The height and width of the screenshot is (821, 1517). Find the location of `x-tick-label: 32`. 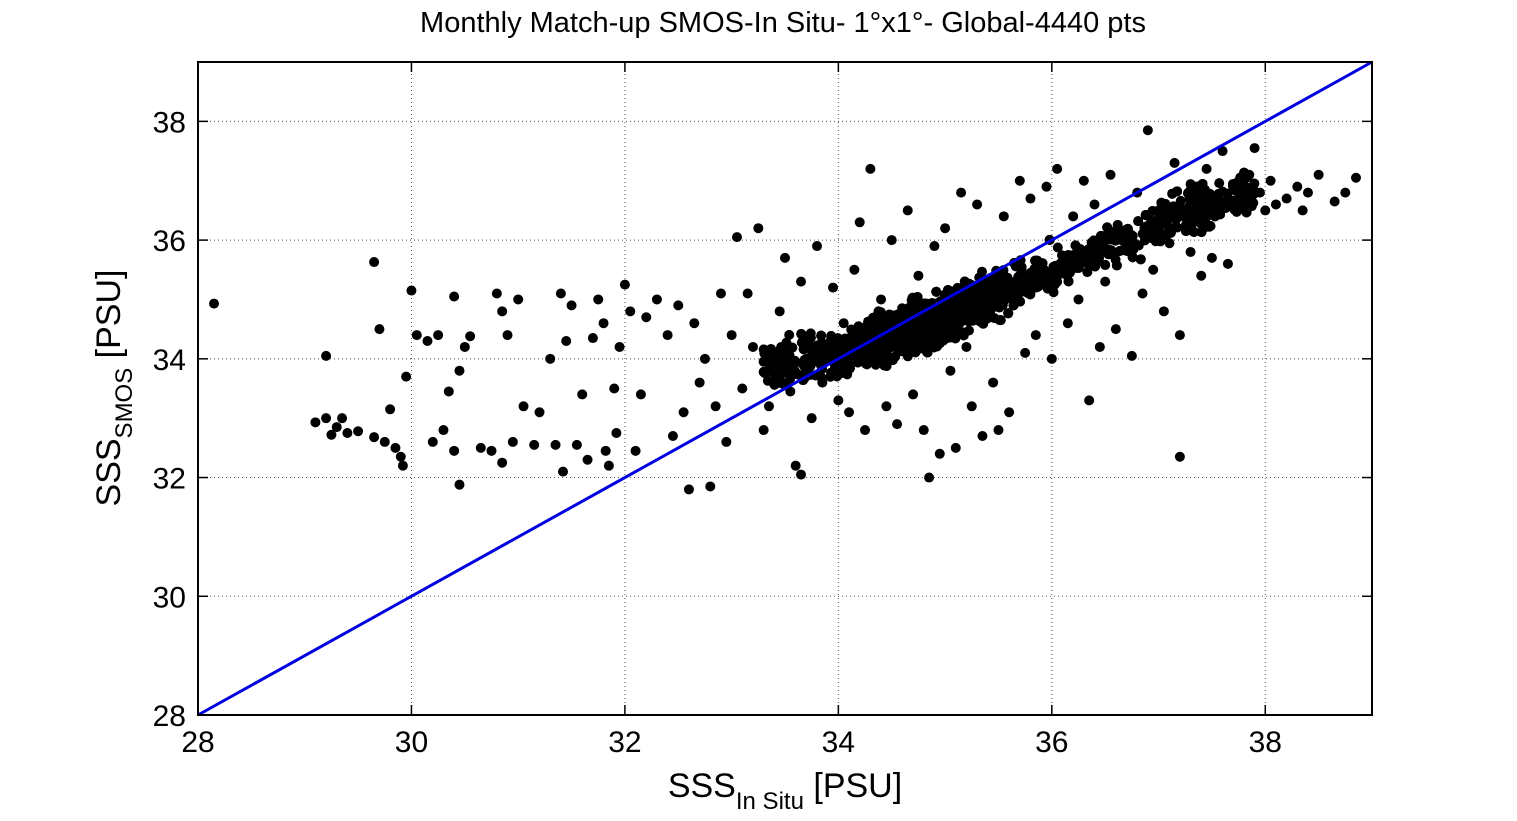

x-tick-label: 32 is located at coordinates (624, 742).